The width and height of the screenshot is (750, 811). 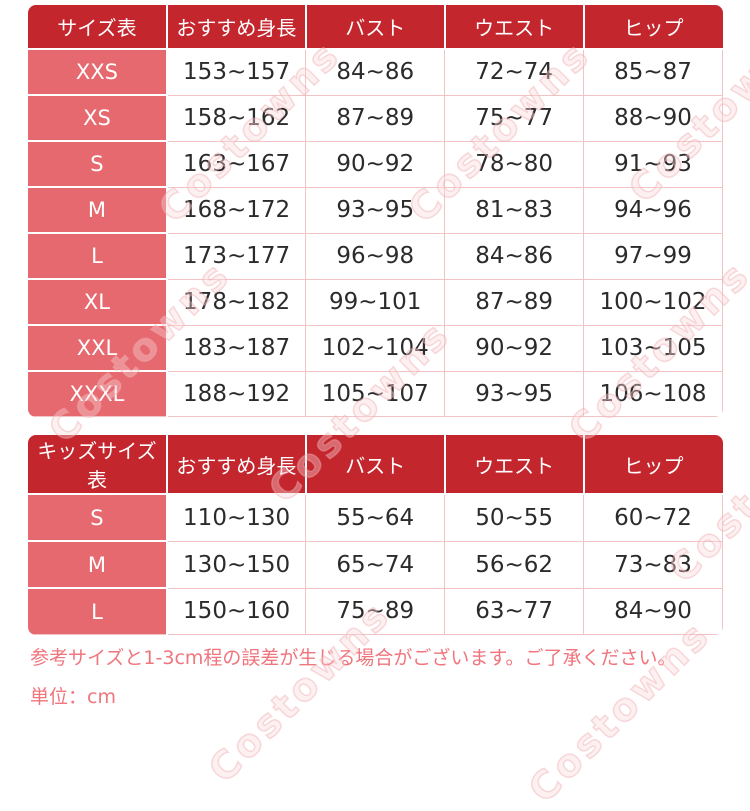 I want to click on measurement-cell: 97~99, so click(x=653, y=256).